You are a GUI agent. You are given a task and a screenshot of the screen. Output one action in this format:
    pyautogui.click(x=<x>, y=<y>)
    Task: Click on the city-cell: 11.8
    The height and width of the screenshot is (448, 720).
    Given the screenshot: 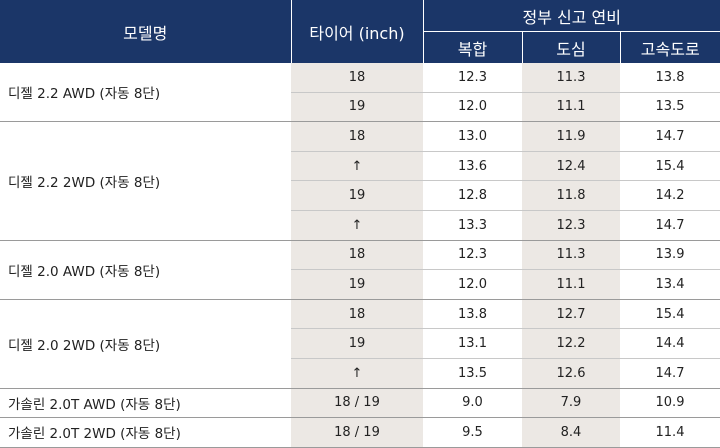 What is the action you would take?
    pyautogui.click(x=571, y=195)
    